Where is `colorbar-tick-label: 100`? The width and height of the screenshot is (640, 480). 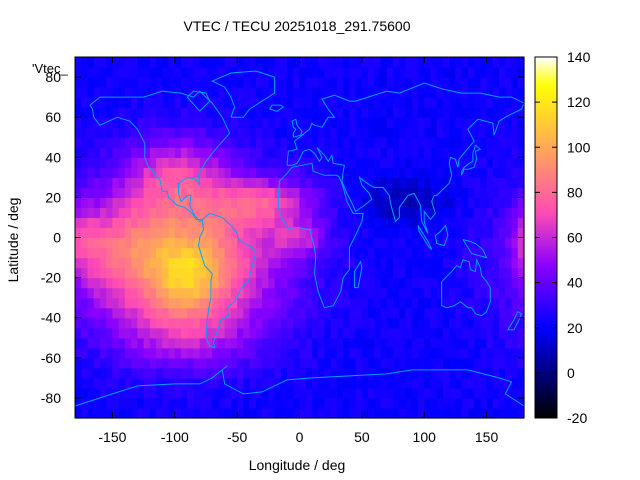 colorbar-tick-label: 100 is located at coordinates (579, 147).